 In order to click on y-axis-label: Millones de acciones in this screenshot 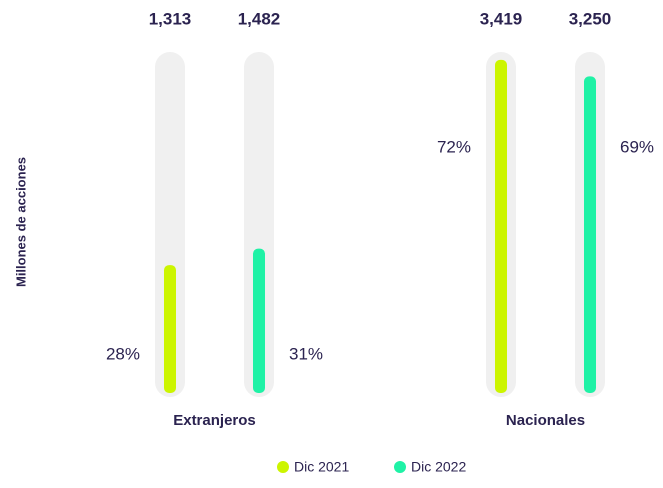, I will do `click(20, 222)`.